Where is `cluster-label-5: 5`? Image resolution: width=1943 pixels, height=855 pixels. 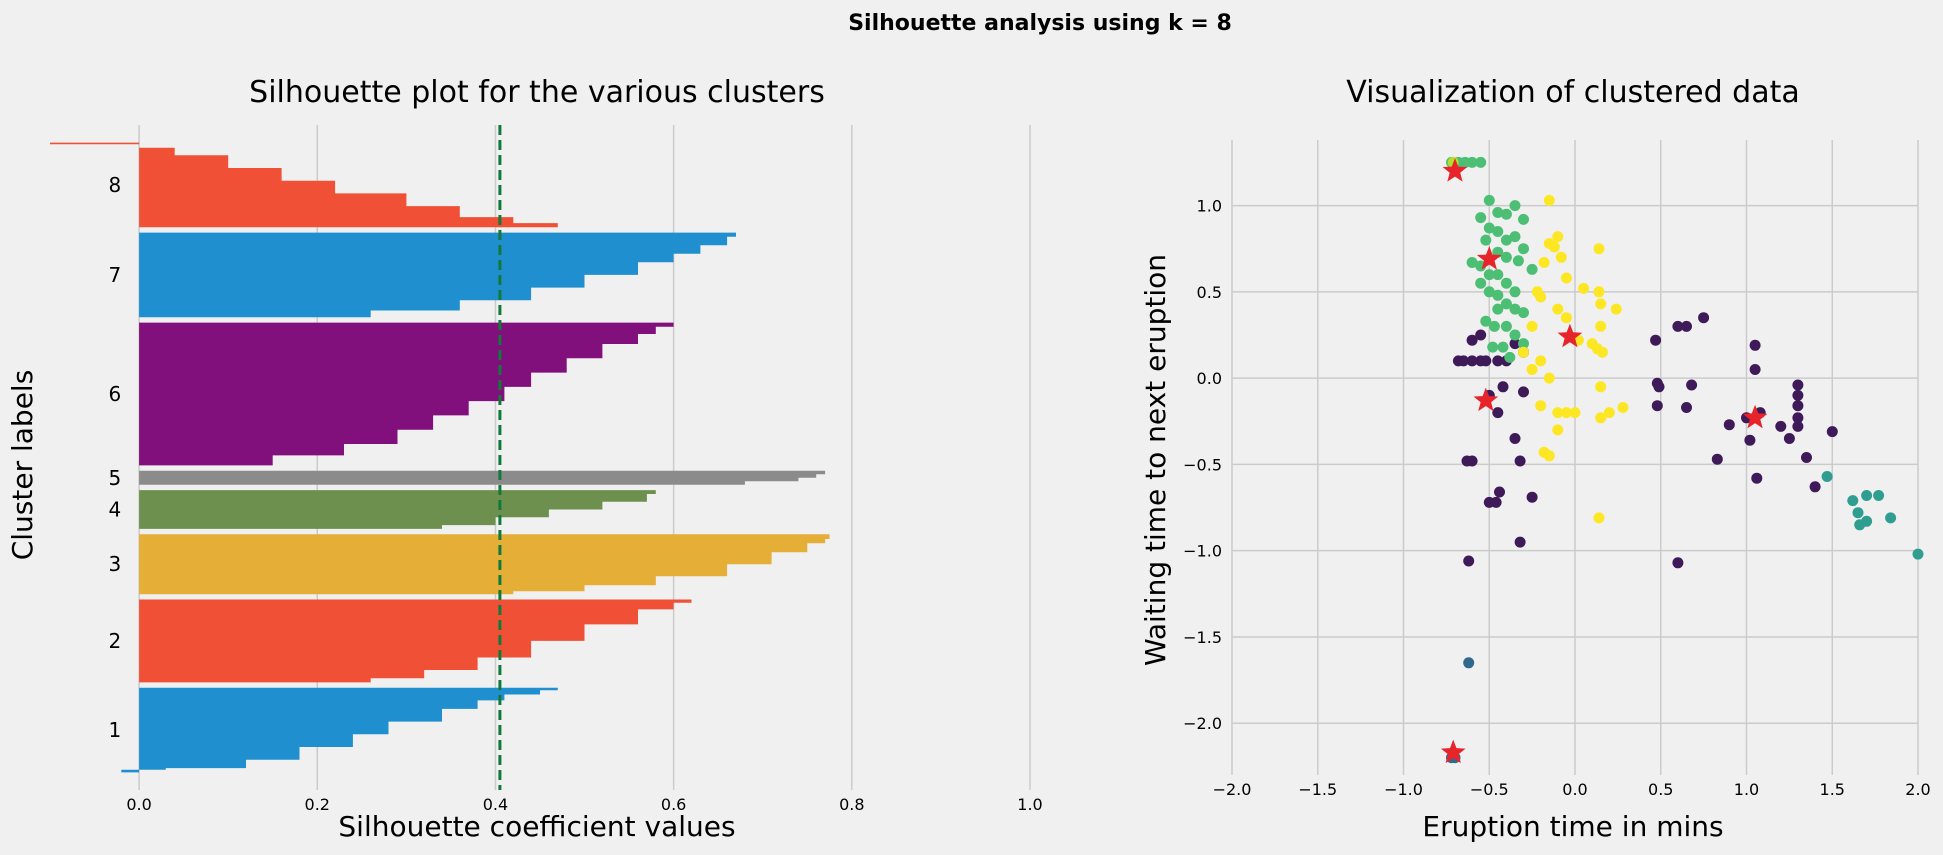
cluster-label-5: 5 is located at coordinates (115, 478).